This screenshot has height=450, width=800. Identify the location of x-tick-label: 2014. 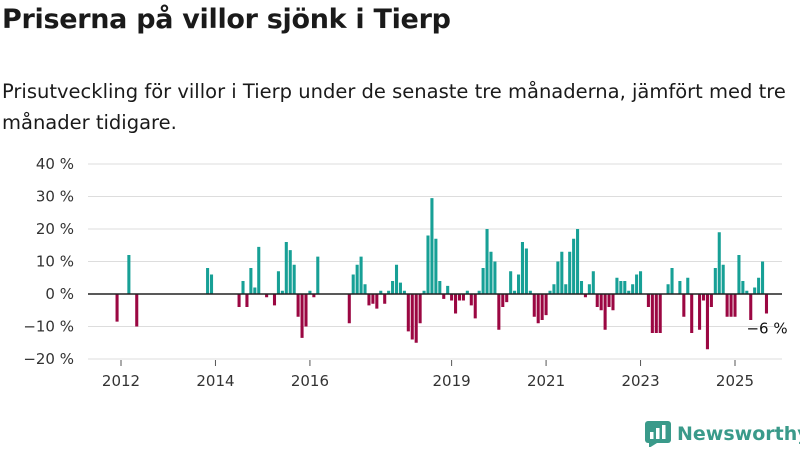
(215, 381).